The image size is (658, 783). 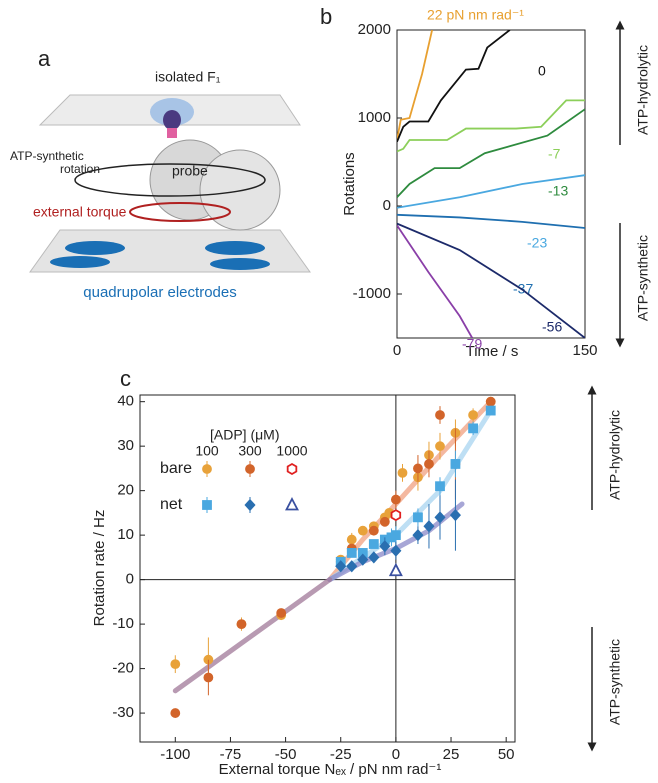 What do you see at coordinates (245, 435) in the screenshot?
I see `legend-title: [ADP] (μM)` at bounding box center [245, 435].